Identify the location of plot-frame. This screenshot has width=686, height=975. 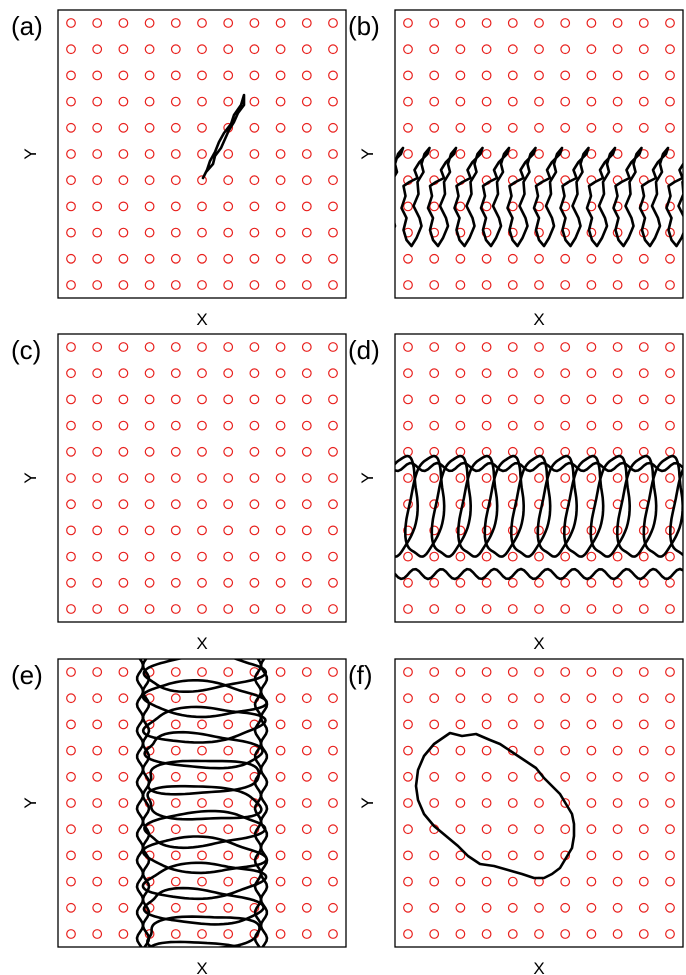
(539, 478).